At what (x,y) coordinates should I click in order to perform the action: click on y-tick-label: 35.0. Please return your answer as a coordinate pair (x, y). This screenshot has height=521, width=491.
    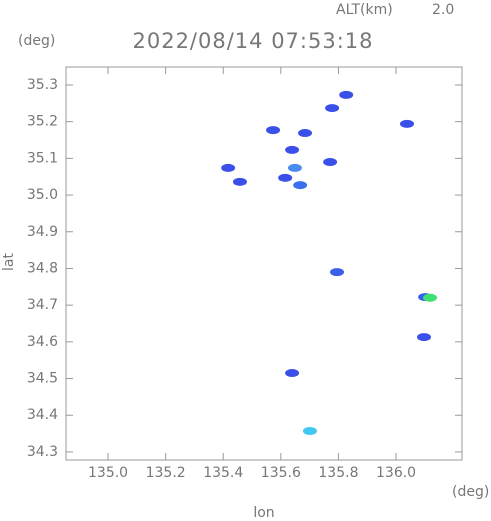
    Looking at the image, I should click on (42, 195).